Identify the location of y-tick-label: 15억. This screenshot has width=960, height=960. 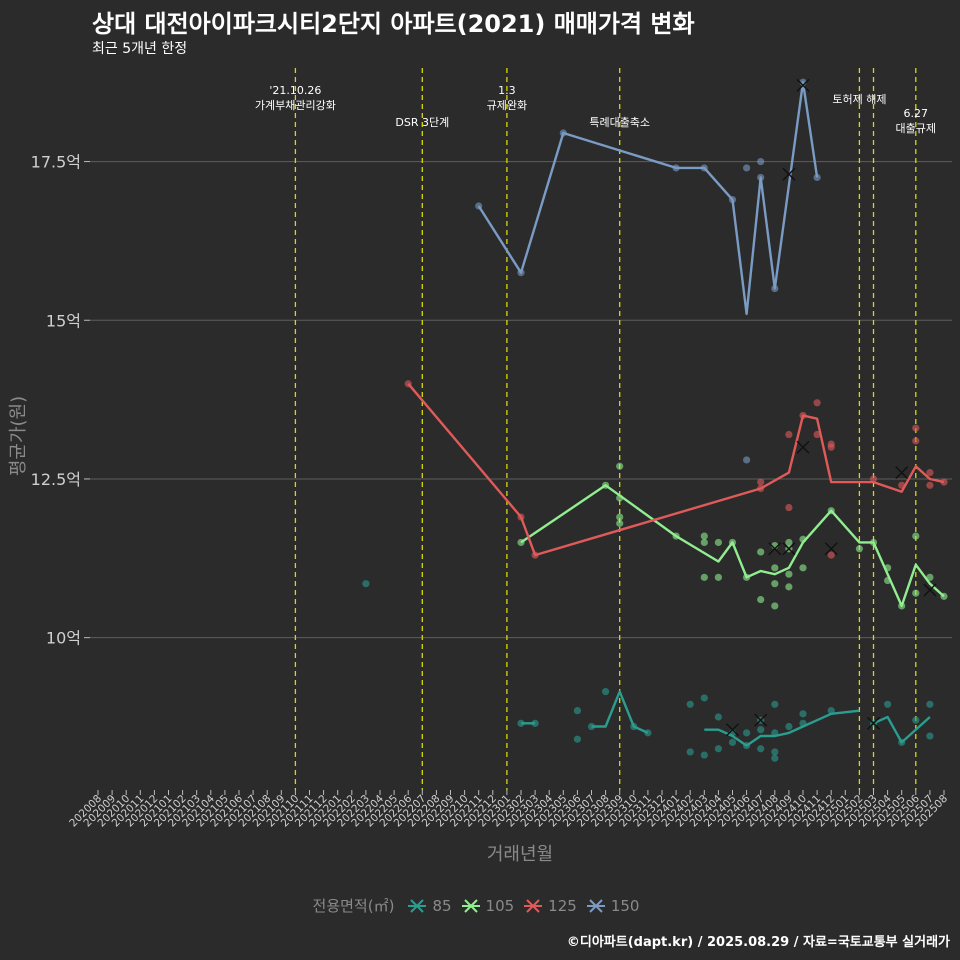
(63, 320).